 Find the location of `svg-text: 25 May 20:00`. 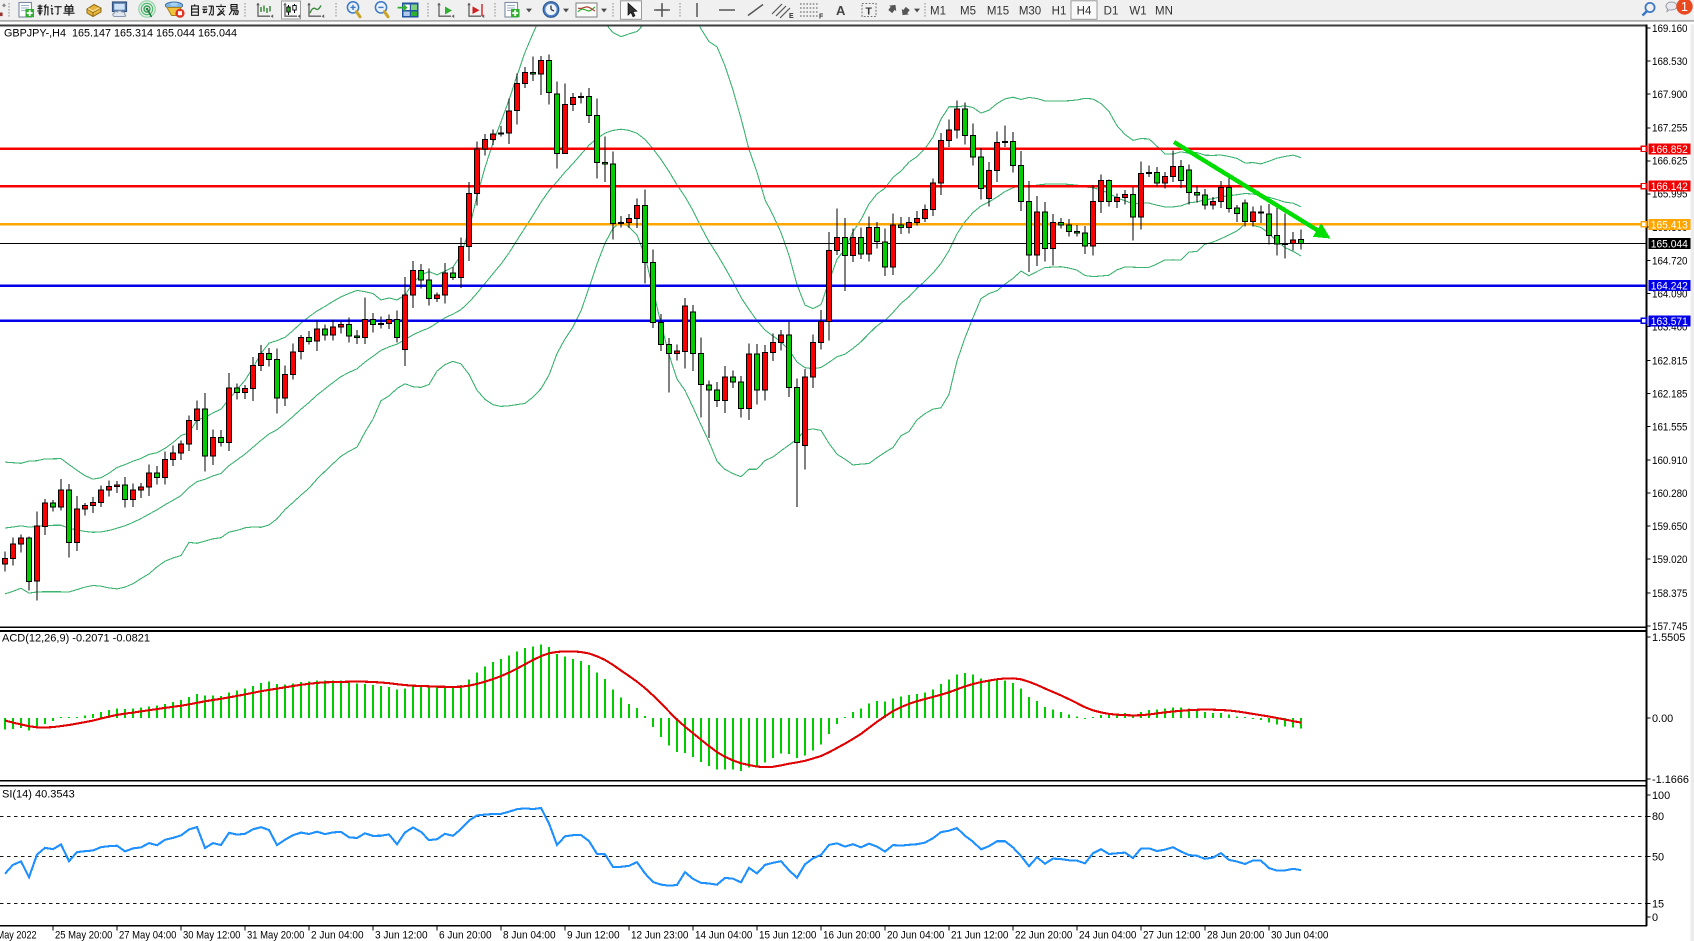

svg-text: 25 May 20:00 is located at coordinates (83, 935).